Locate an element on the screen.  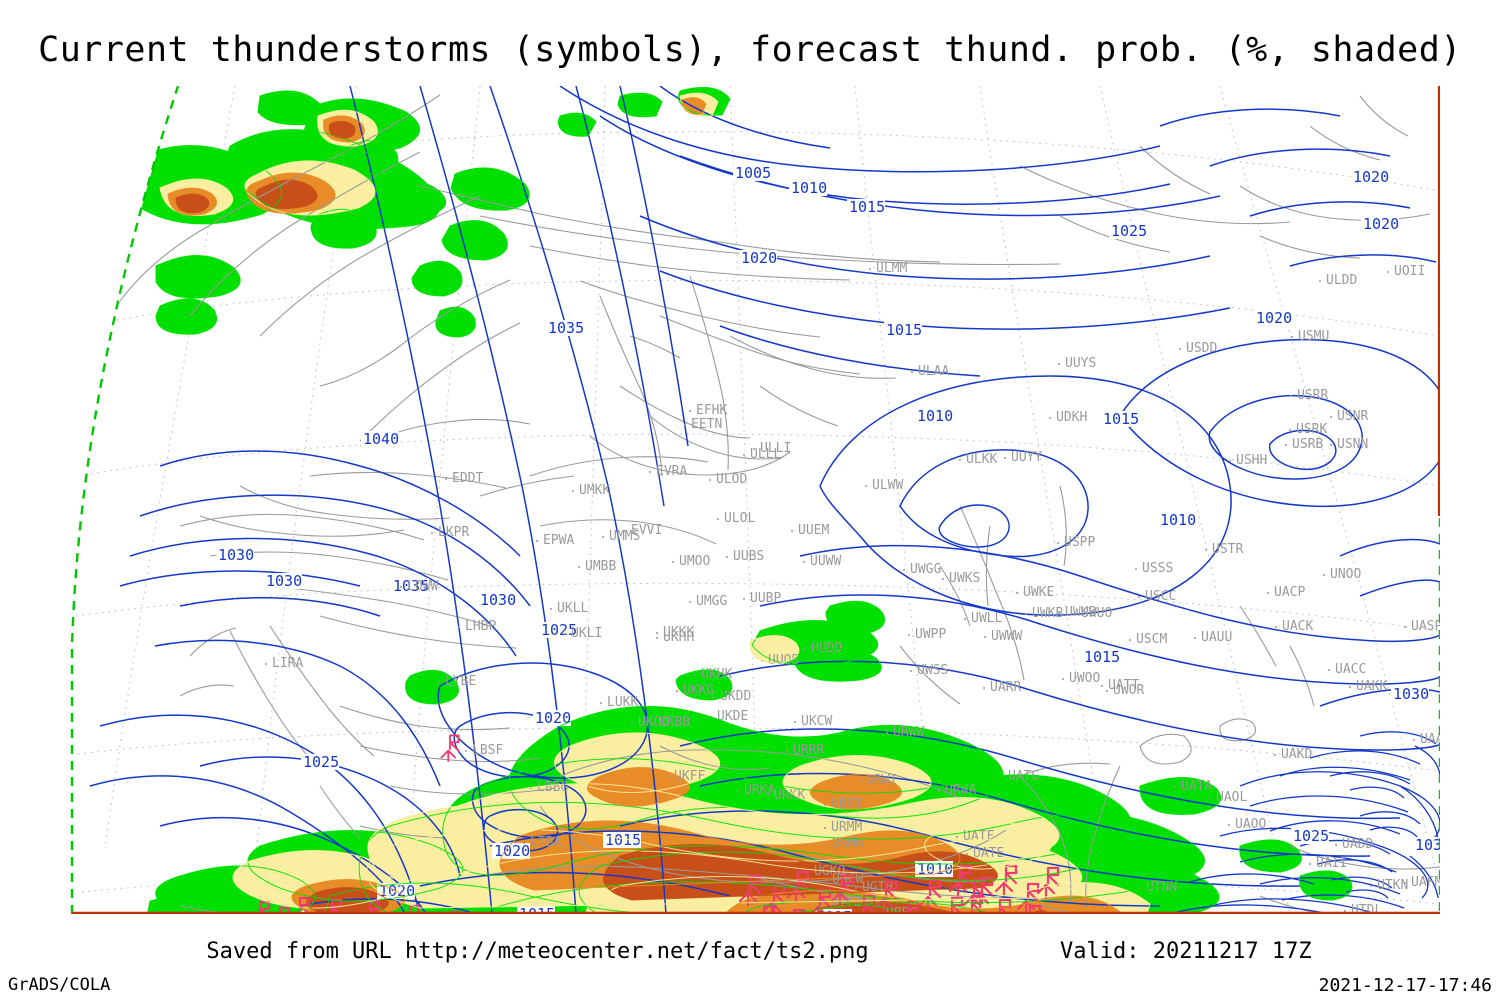
station-label: LBSF is located at coordinates (484, 750).